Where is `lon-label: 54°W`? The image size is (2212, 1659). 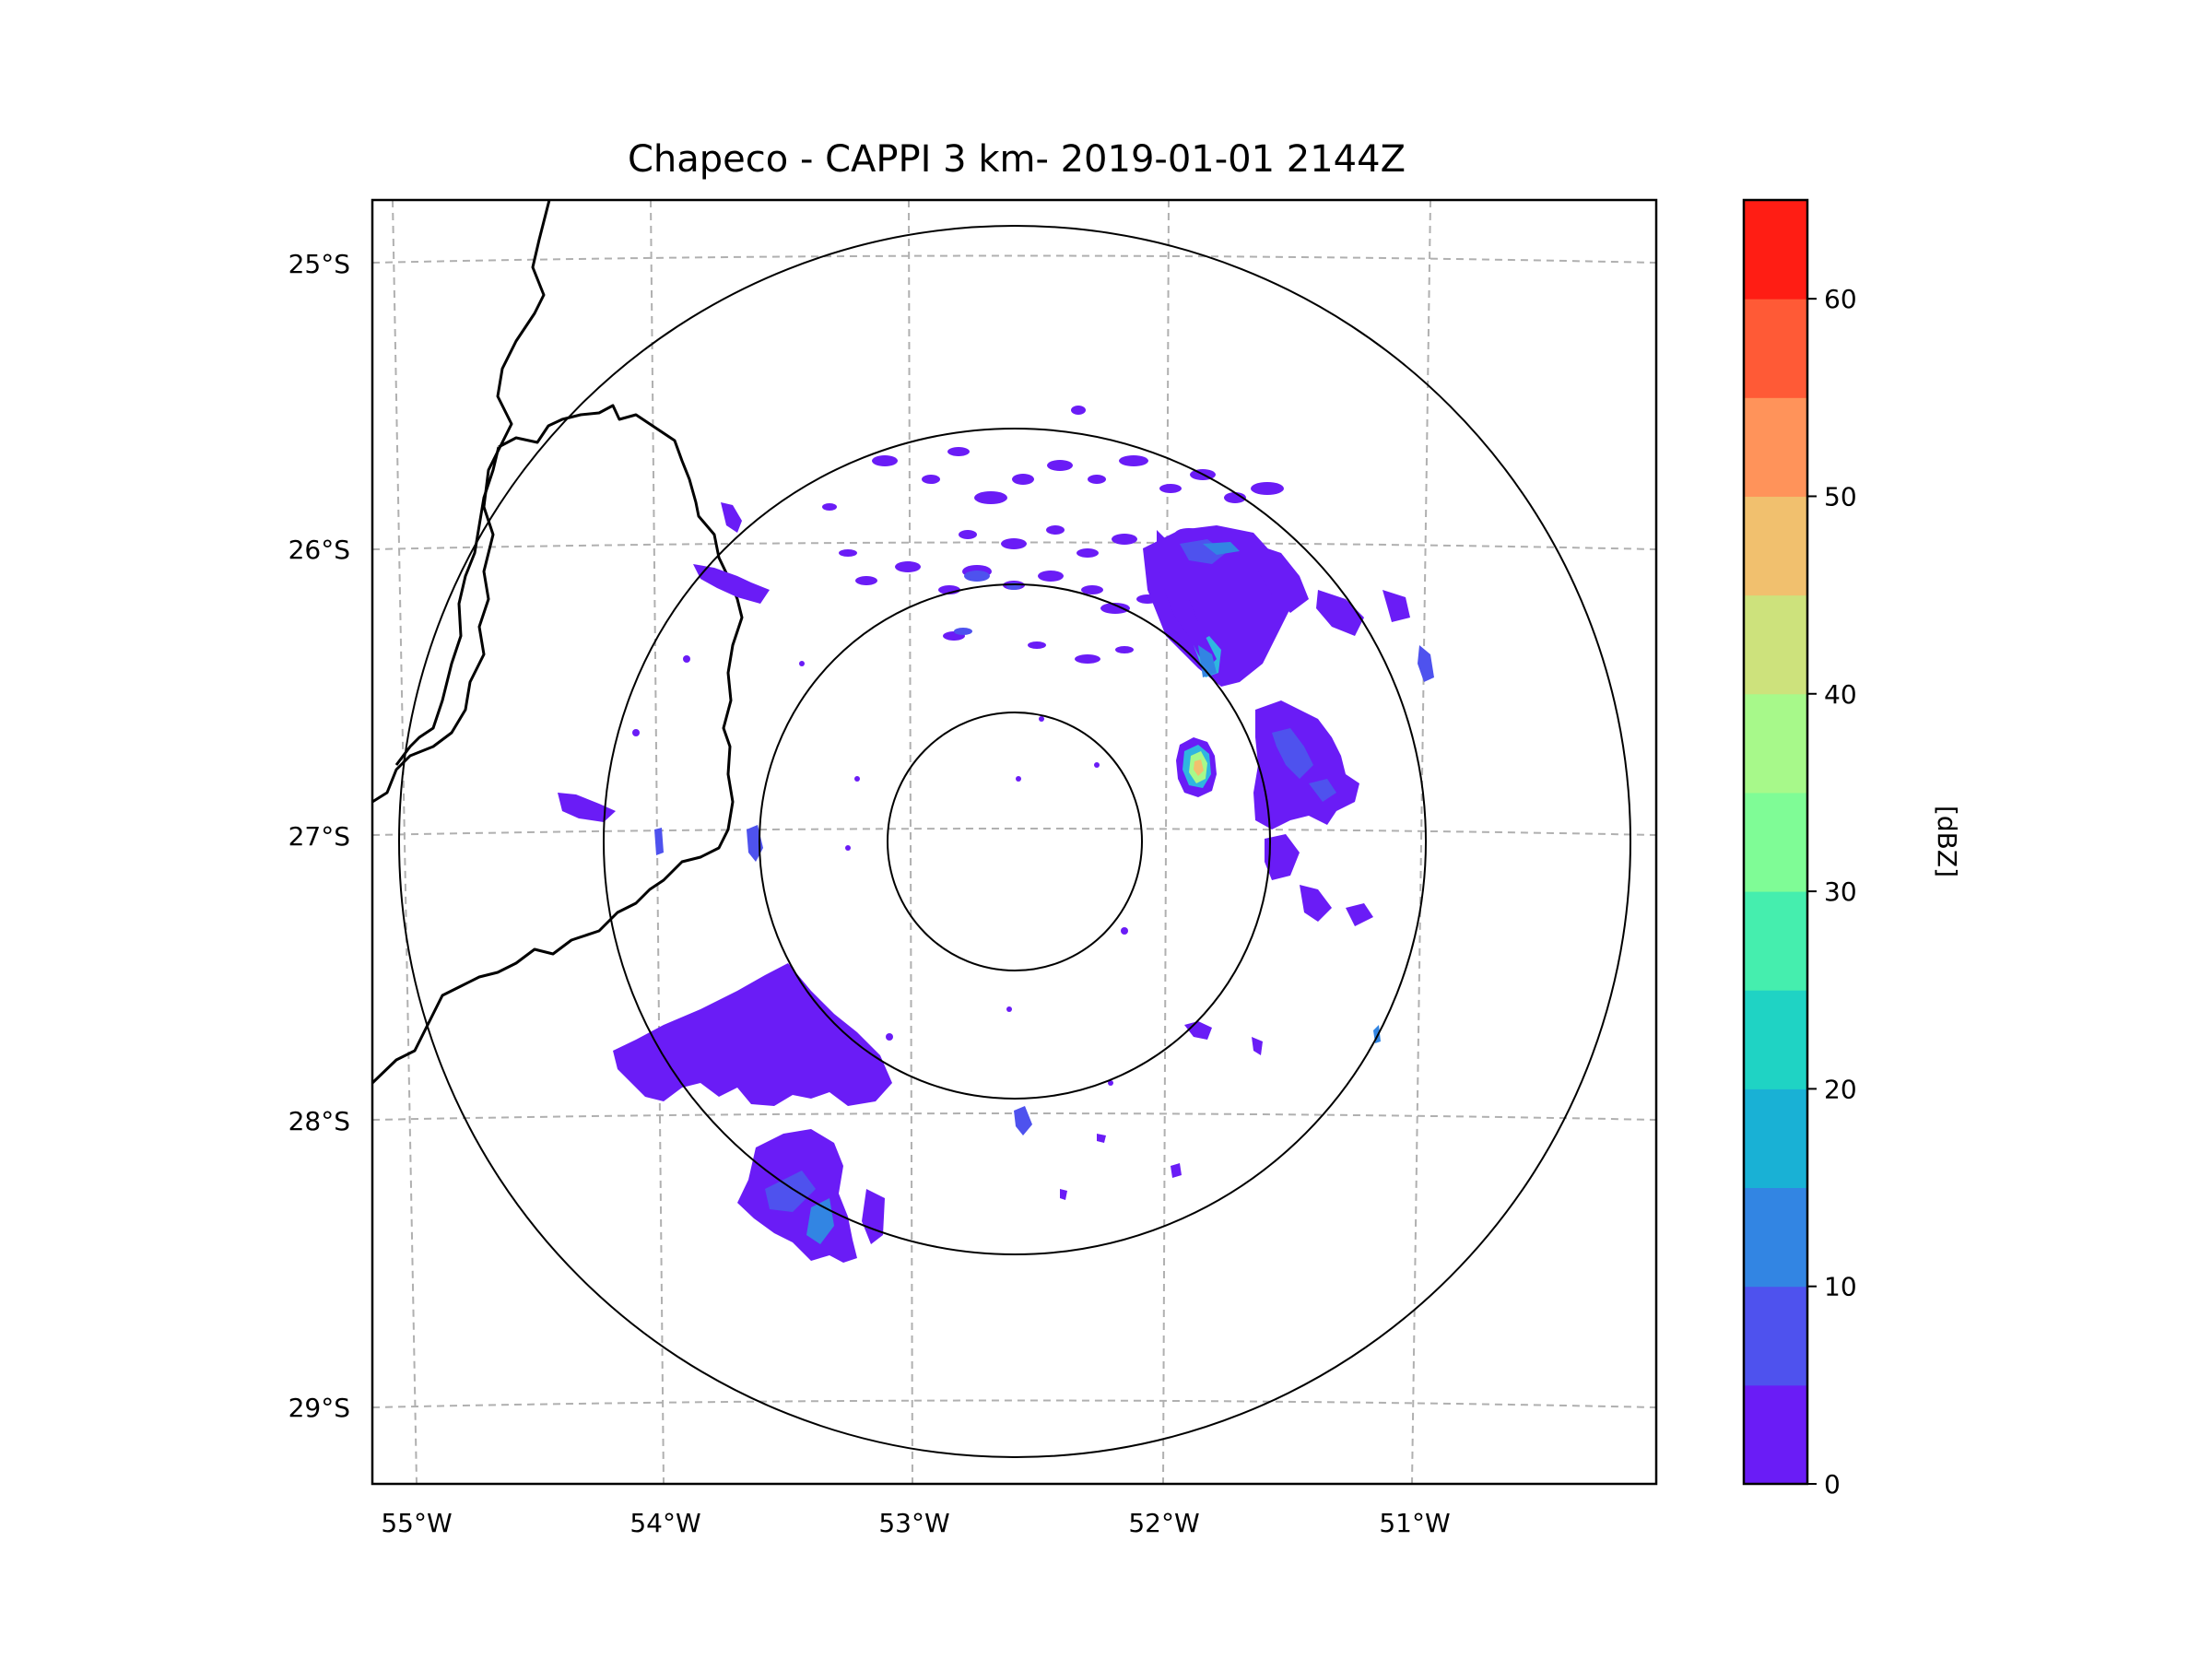
lon-label: 54°W is located at coordinates (664, 1523).